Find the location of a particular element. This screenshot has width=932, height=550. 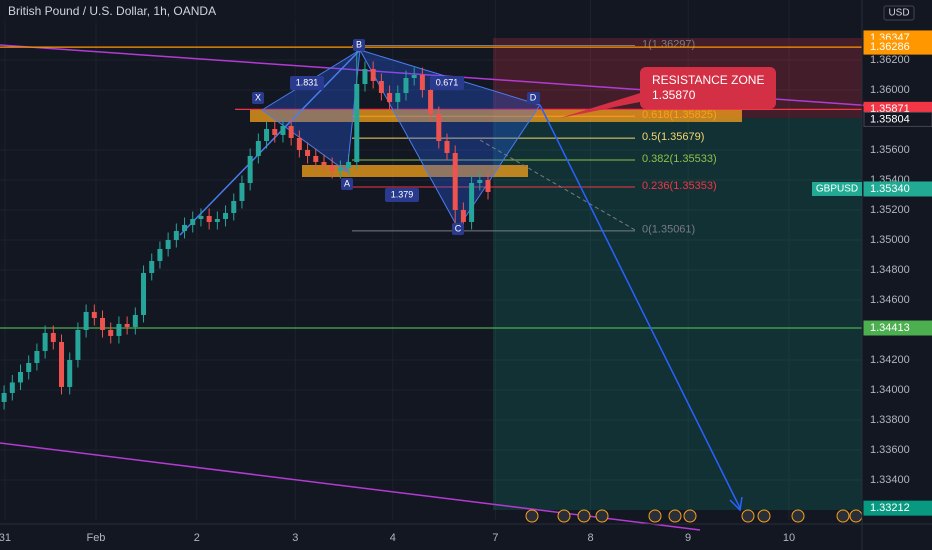

fib-label: 0.382(1.35533) is located at coordinates (679, 159).